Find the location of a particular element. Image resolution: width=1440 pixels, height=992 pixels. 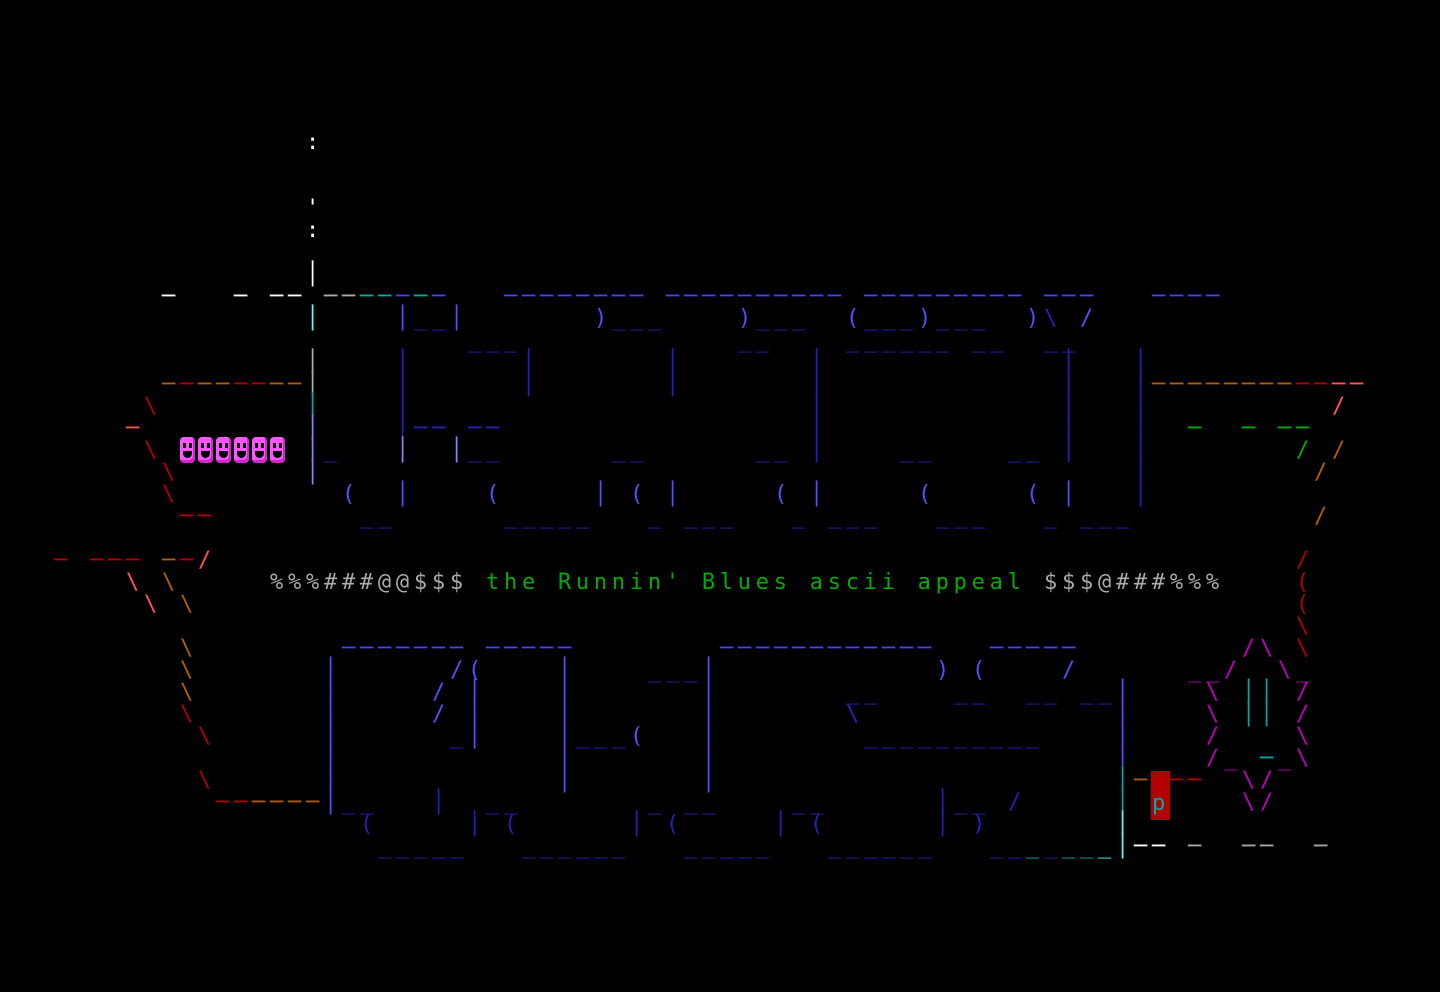

art-segment: ' is located at coordinates (315, 208).